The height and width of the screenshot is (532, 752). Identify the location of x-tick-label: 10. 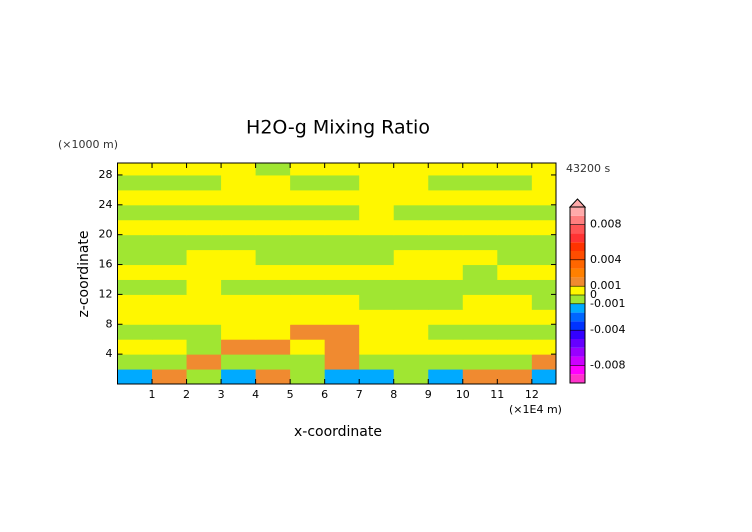
(463, 394).